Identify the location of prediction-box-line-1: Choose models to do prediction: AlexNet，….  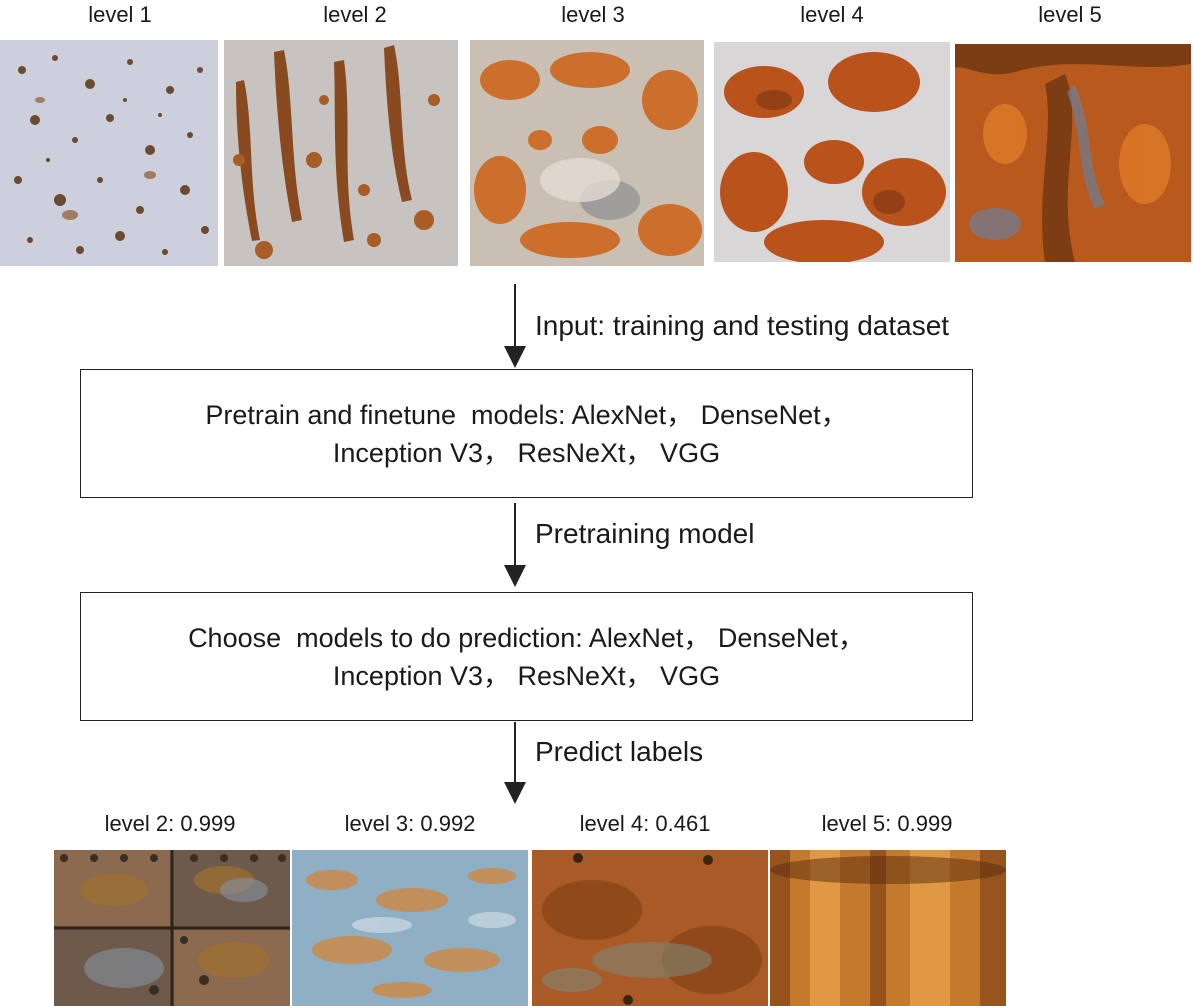
(526, 637).